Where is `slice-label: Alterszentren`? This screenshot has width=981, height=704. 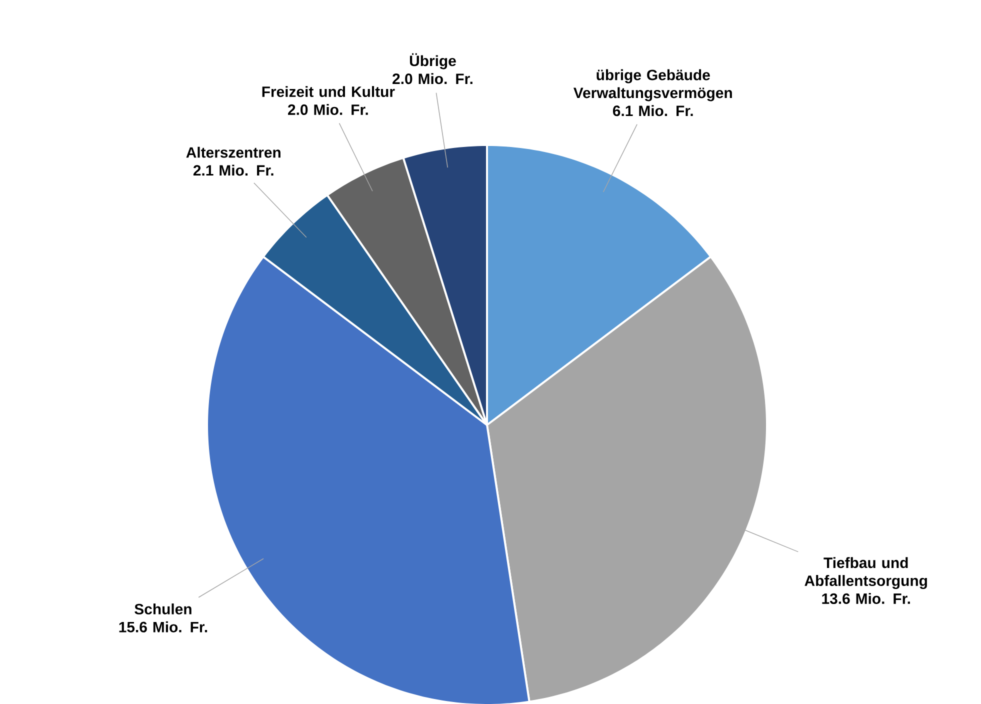
slice-label: Alterszentren is located at coordinates (233, 152).